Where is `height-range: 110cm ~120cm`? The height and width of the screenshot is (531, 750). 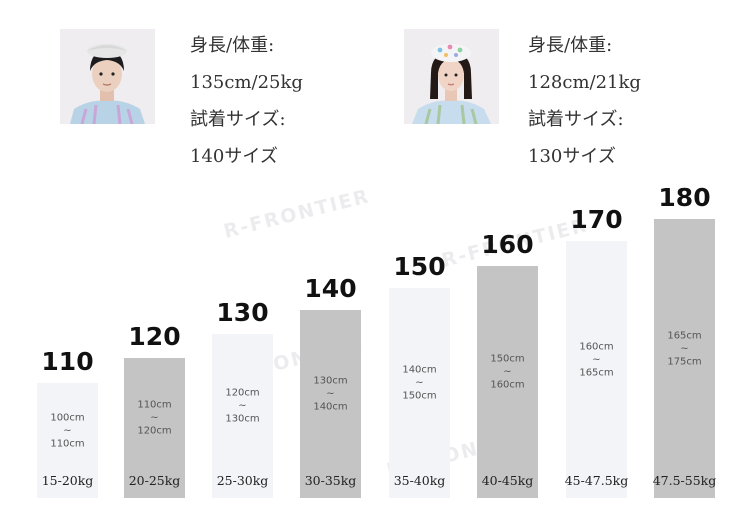
height-range: 110cm ~120cm is located at coordinates (154, 418).